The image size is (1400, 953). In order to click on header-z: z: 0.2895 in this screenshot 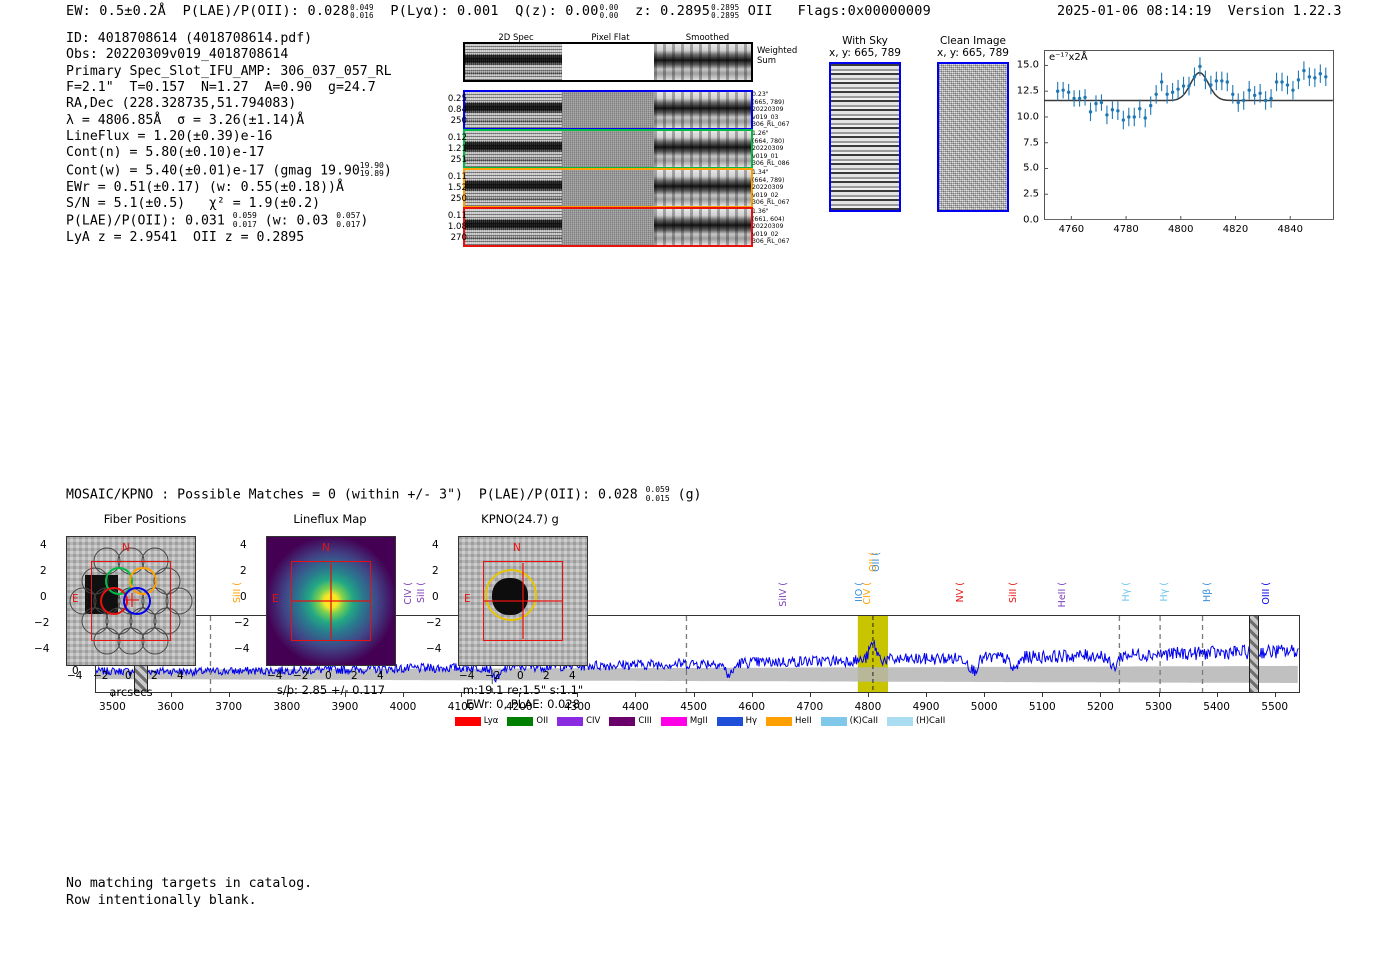, I will do `click(673, 11)`.